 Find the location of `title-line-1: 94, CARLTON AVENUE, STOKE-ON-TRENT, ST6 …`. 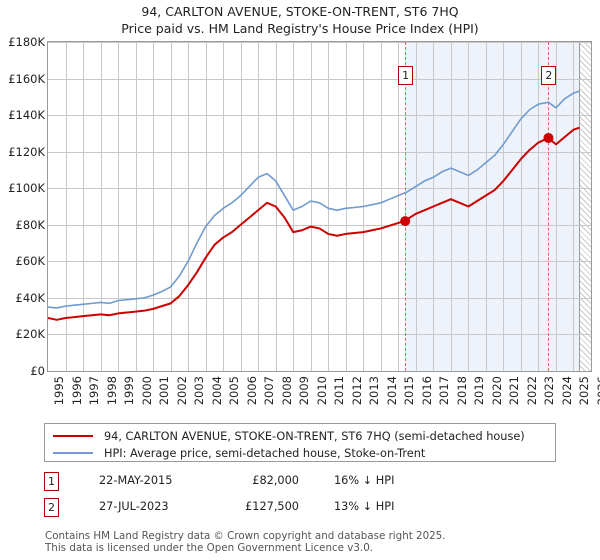

title-line-1: 94, CARLTON AVENUE, STOKE-ON-TRENT, ST6 … is located at coordinates (300, 11).